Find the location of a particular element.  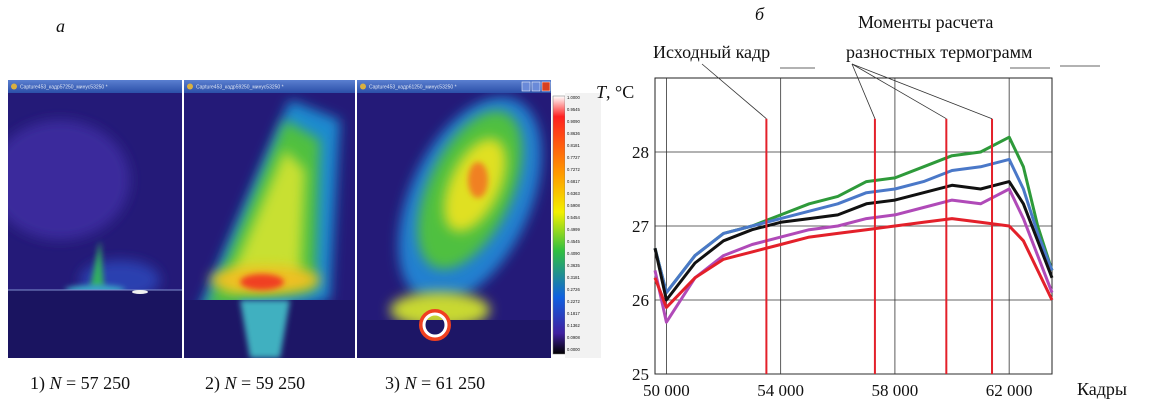

decor is located at coordinates (940, 67).